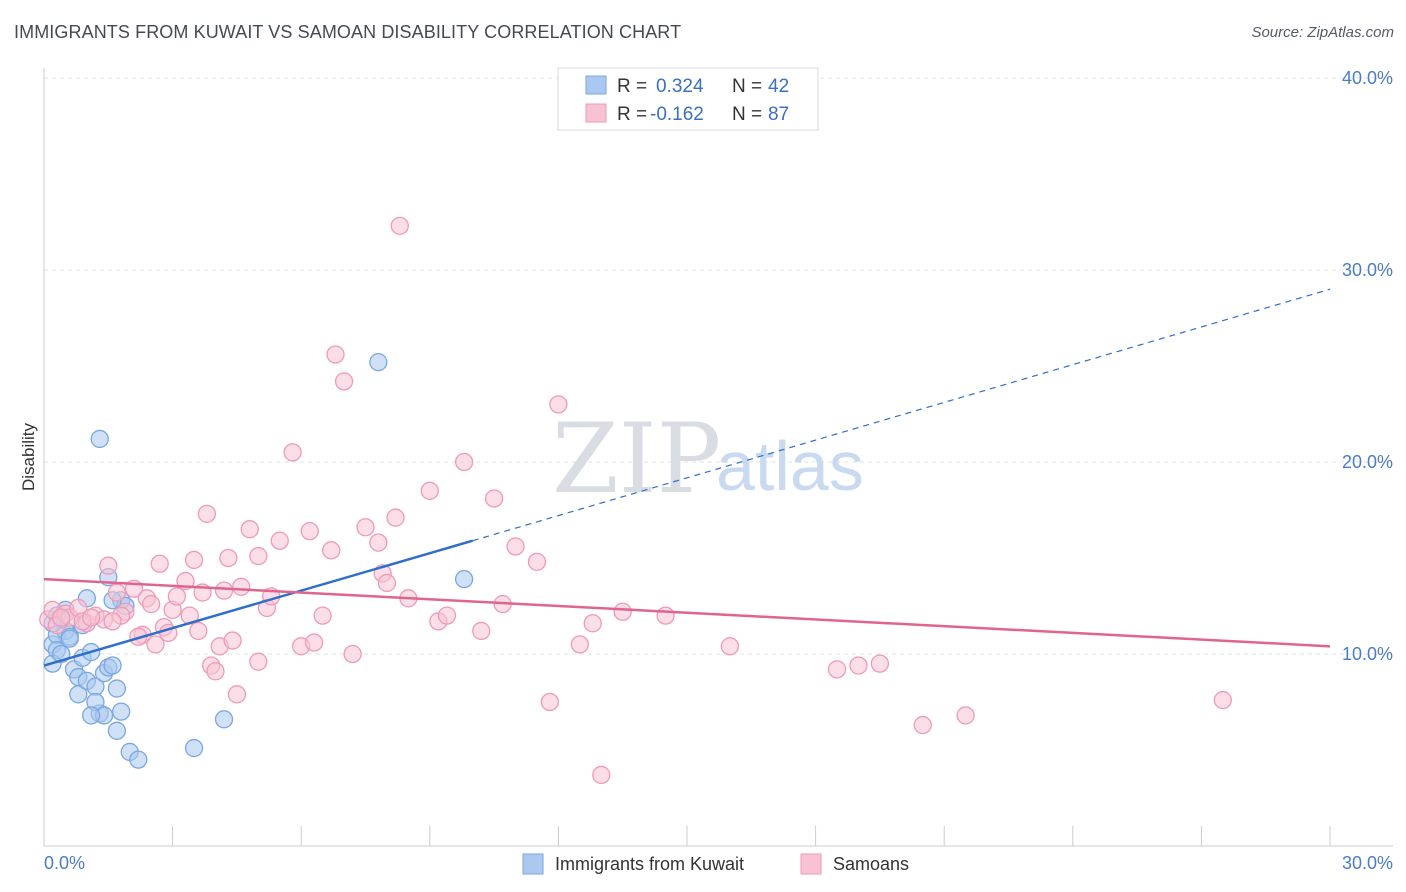  Describe the element at coordinates (747, 114) in the screenshot. I see `legend-n-label-samoans: N =` at that location.